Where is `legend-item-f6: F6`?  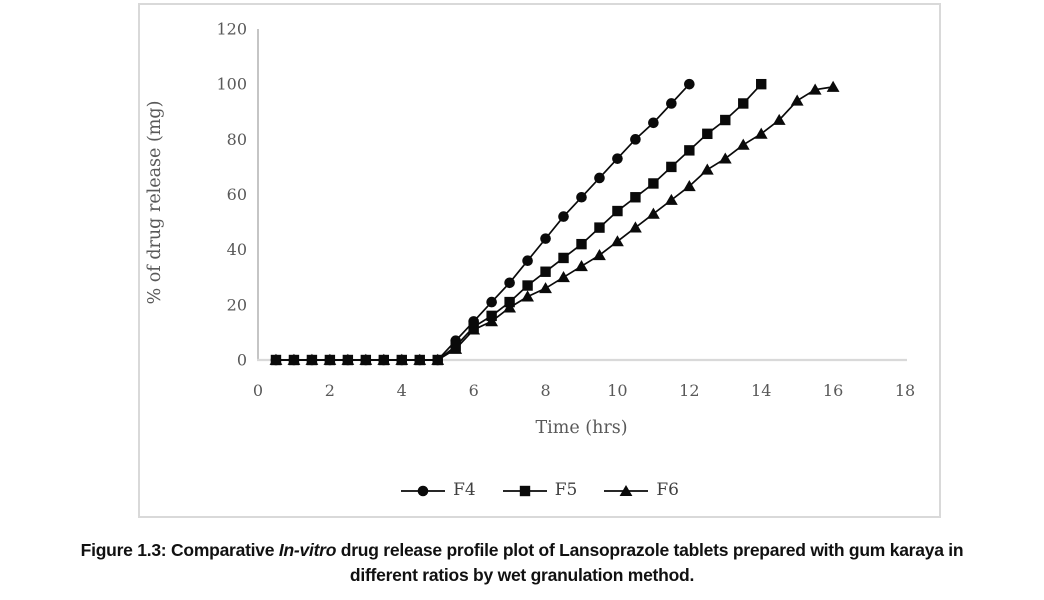 legend-item-f6: F6 is located at coordinates (641, 490).